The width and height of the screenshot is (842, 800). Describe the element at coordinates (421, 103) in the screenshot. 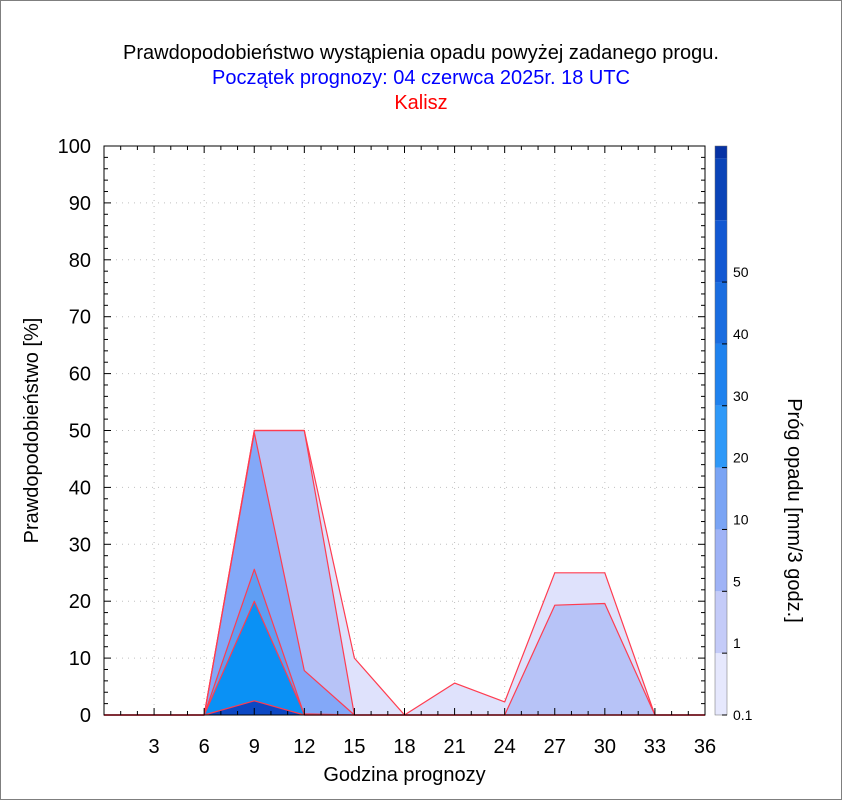

I see `location-name: Kalisz` at that location.